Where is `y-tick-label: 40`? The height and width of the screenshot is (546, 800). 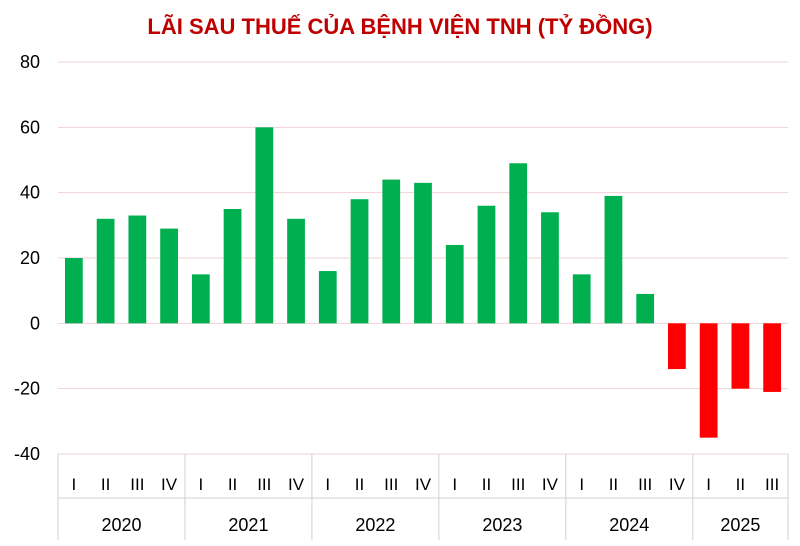
y-tick-label: 40 is located at coordinates (30, 193).